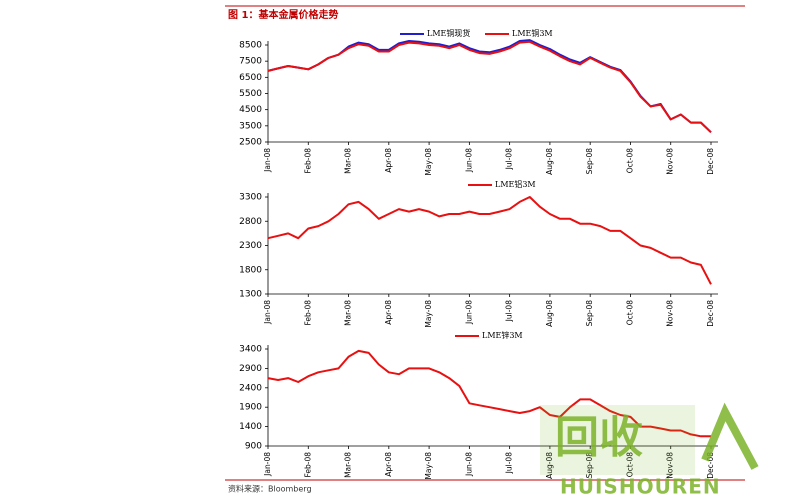  Describe the element at coordinates (532, 33) in the screenshot. I see `legend-label: LME铜3M` at that location.